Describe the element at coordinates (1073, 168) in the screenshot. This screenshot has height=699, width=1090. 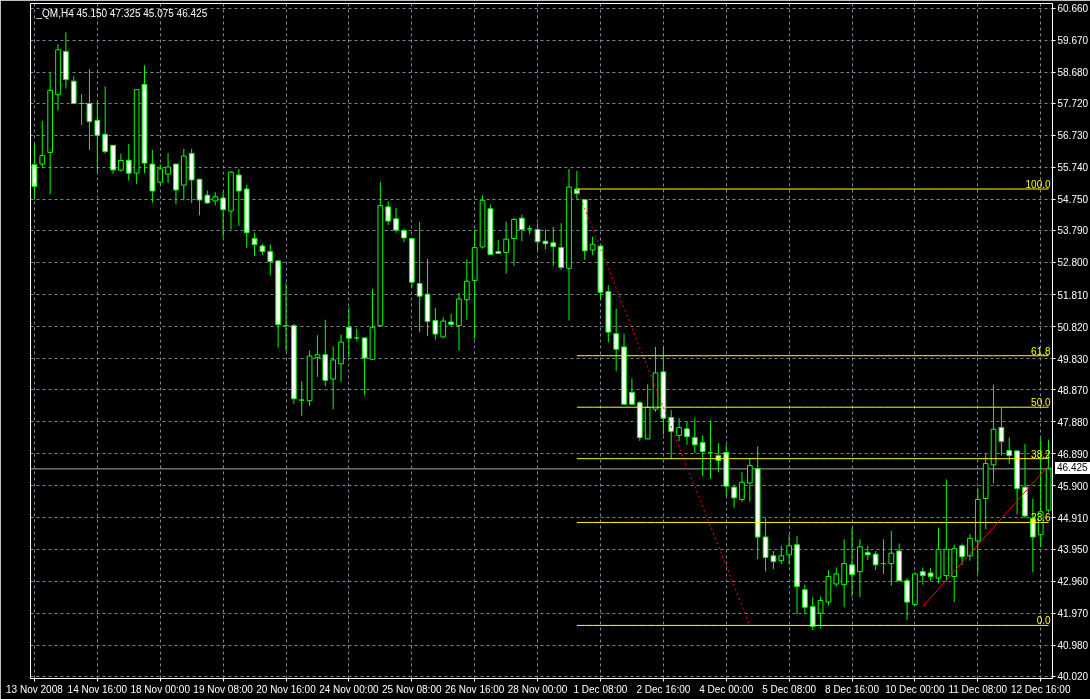
I see `y-tick-label: 55.740` at that location.